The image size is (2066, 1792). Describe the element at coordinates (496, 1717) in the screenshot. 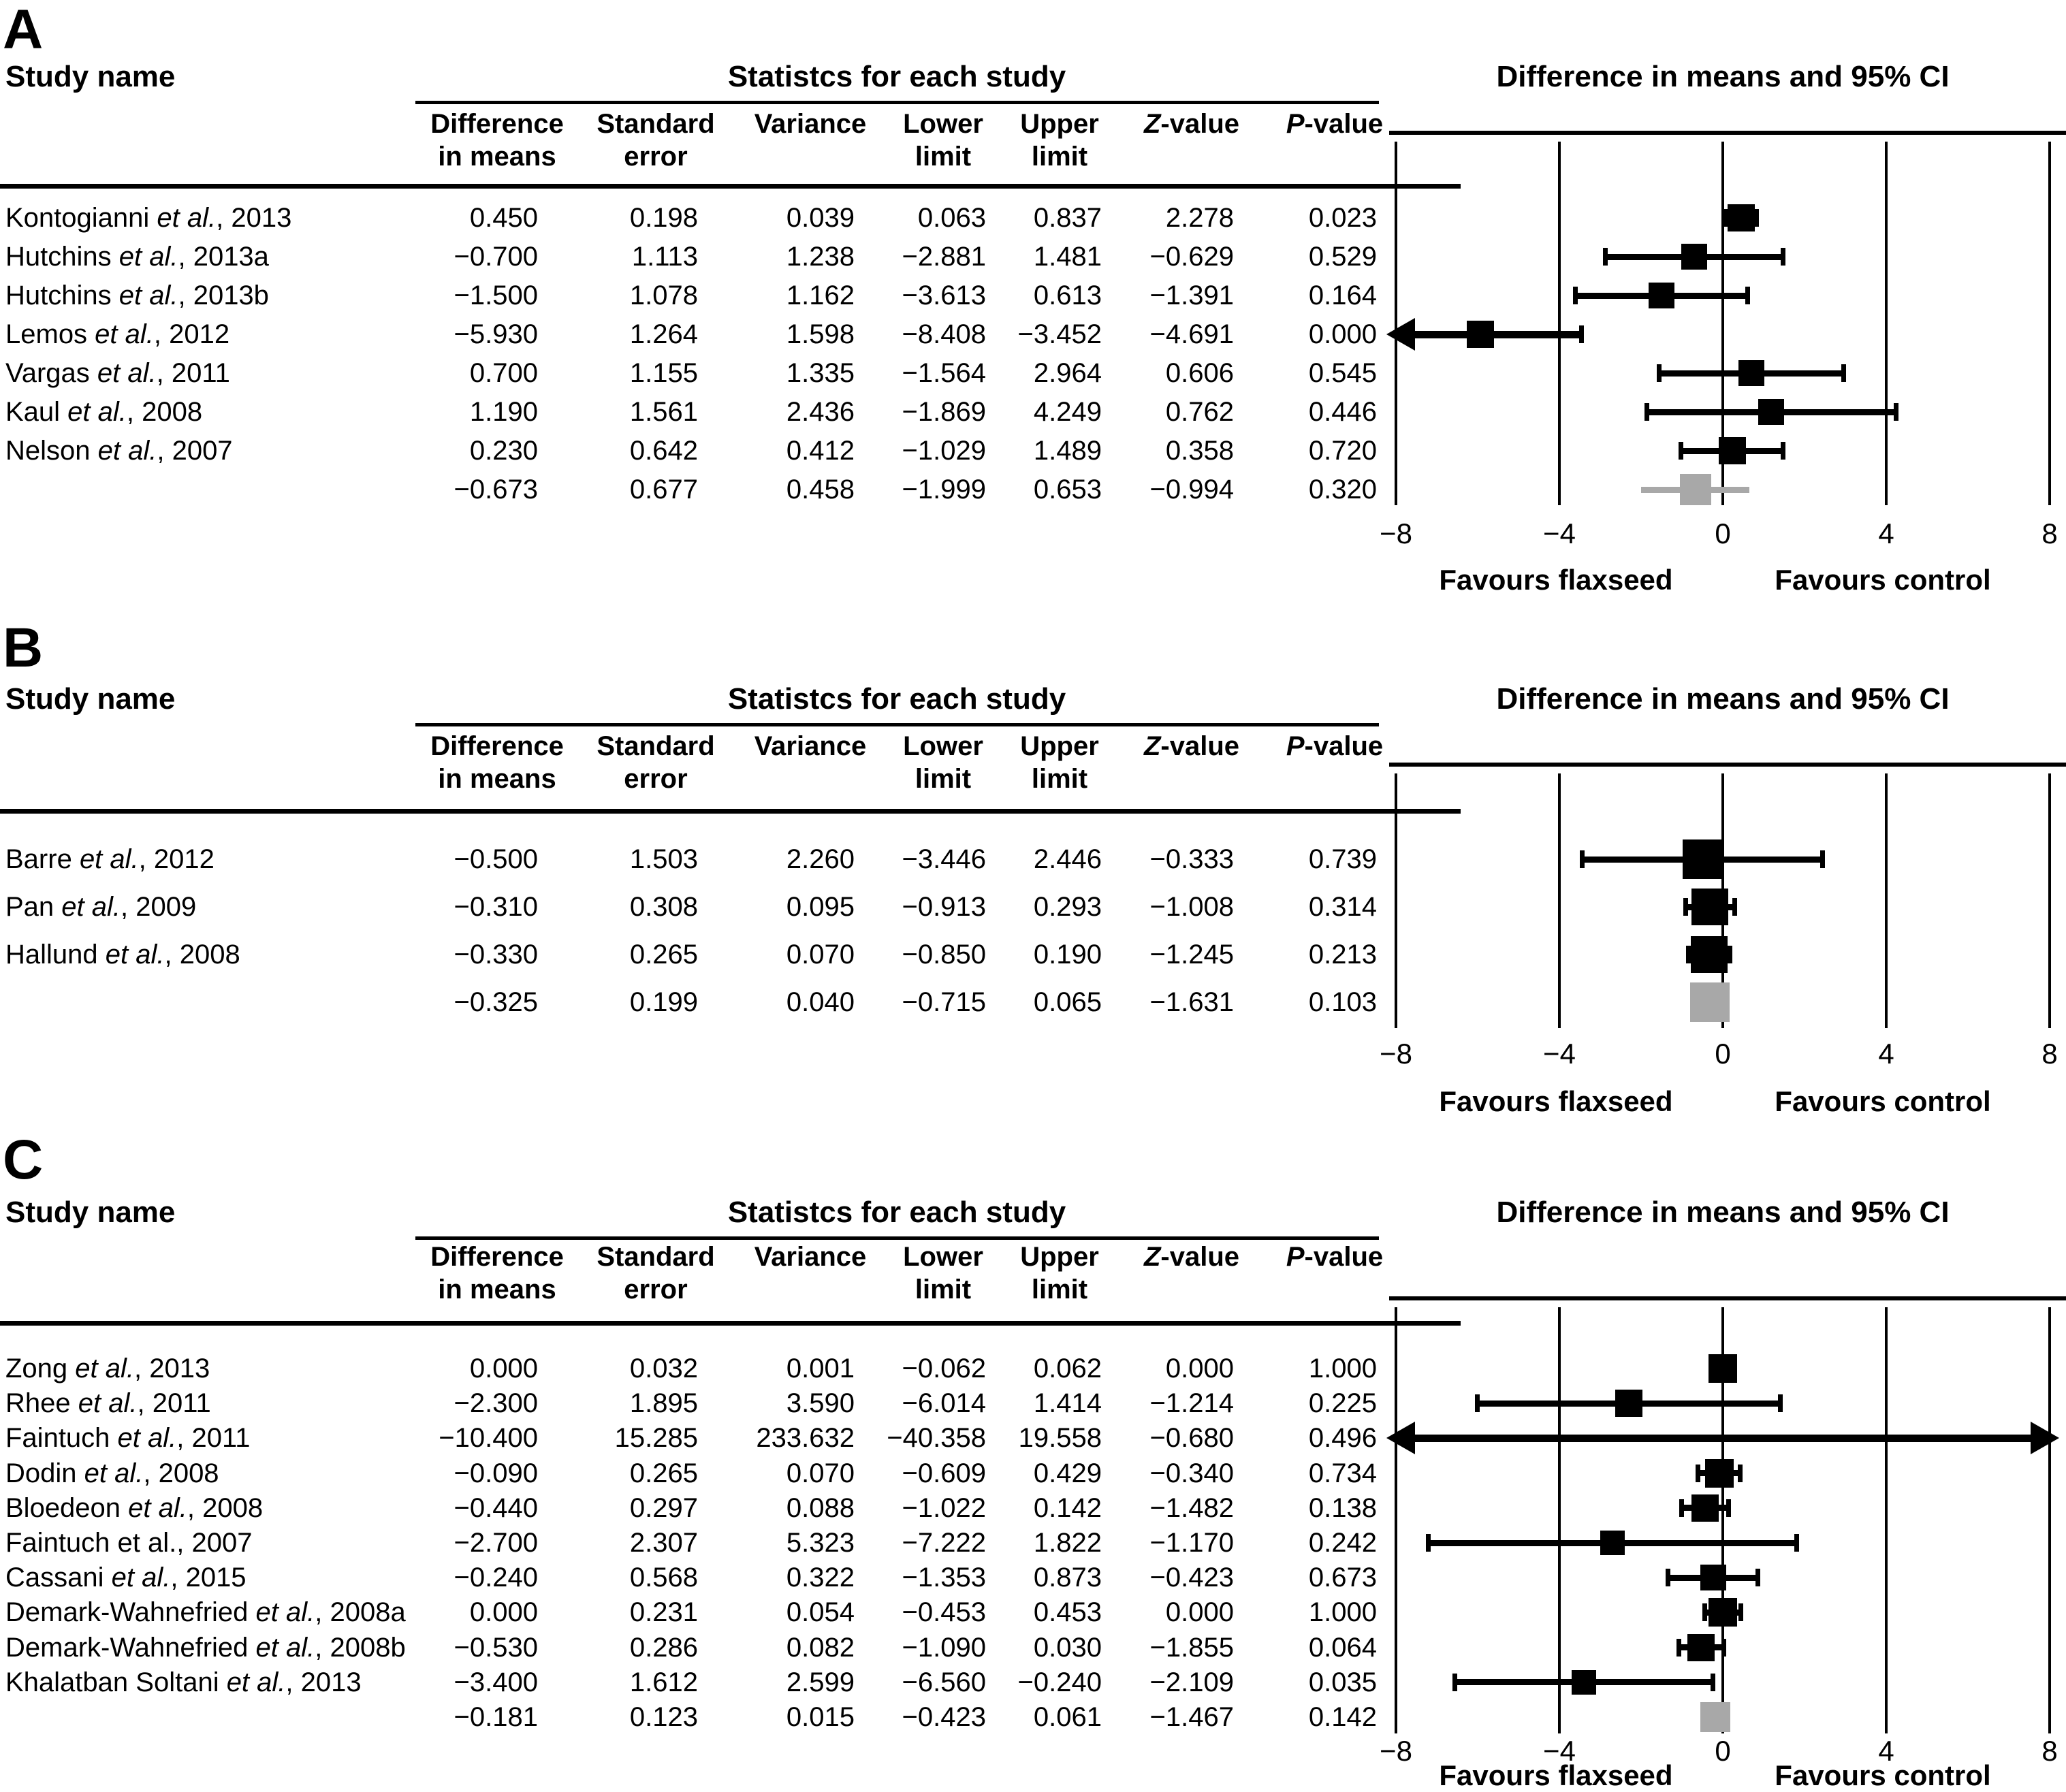

I see `stat-cell-difference-in-means: −0.181` at that location.